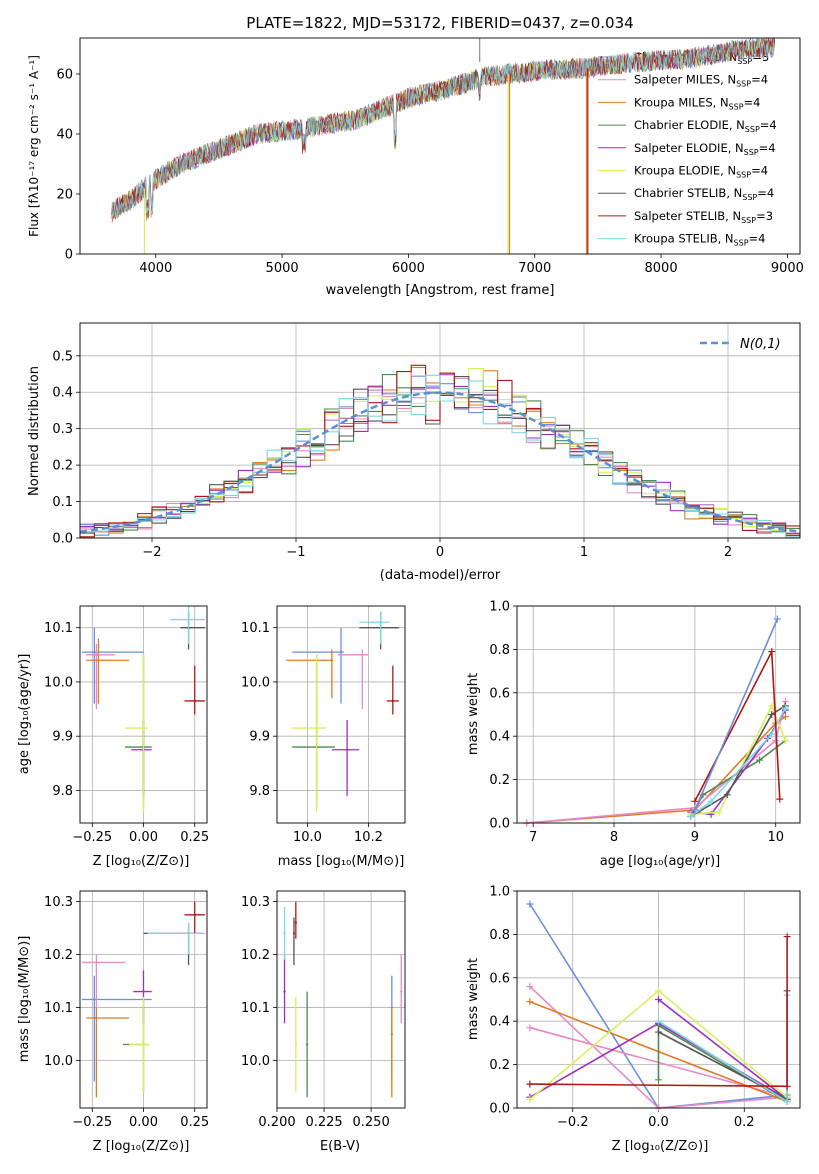 This screenshot has height=1174, width=819. What do you see at coordinates (255, 955) in the screenshot?
I see `mass-vs-ebv-ytick-label: 10.2` at bounding box center [255, 955].